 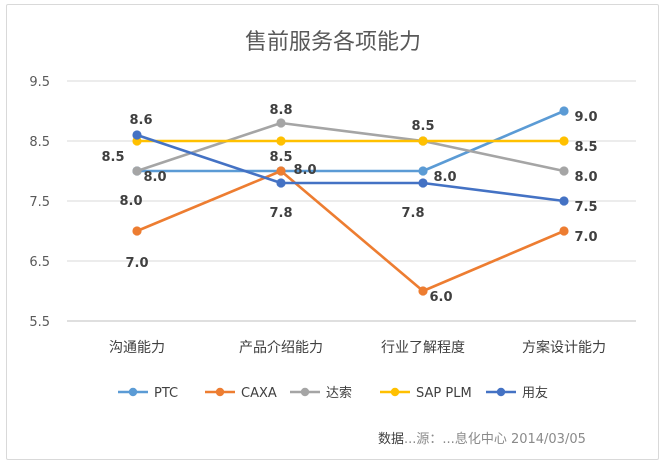 What do you see at coordinates (39, 82) in the screenshot?
I see `y-tick-label: 9.5` at bounding box center [39, 82].